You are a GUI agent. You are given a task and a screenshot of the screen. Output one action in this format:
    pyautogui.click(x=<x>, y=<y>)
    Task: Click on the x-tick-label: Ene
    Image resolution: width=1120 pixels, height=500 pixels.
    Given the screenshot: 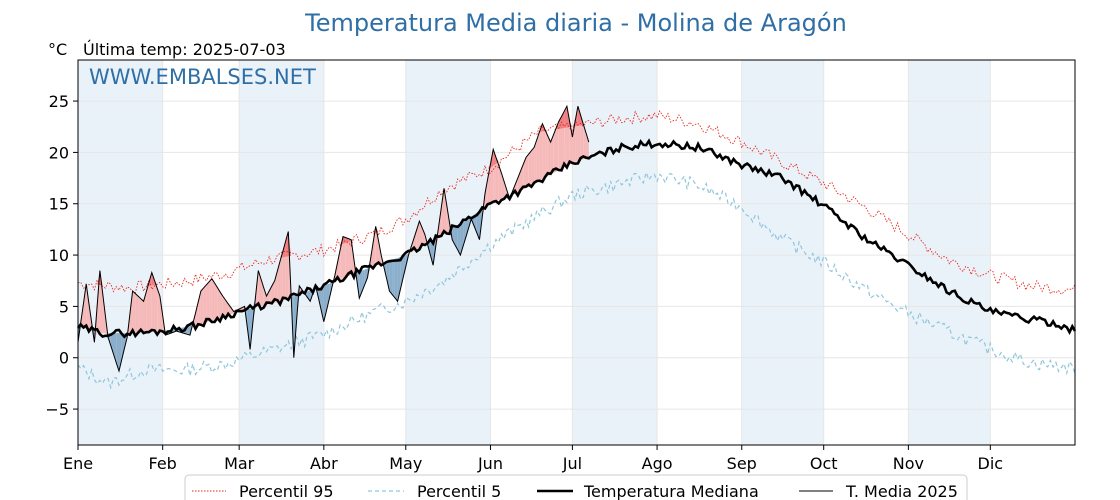 What is the action you would take?
    pyautogui.click(x=78, y=463)
    